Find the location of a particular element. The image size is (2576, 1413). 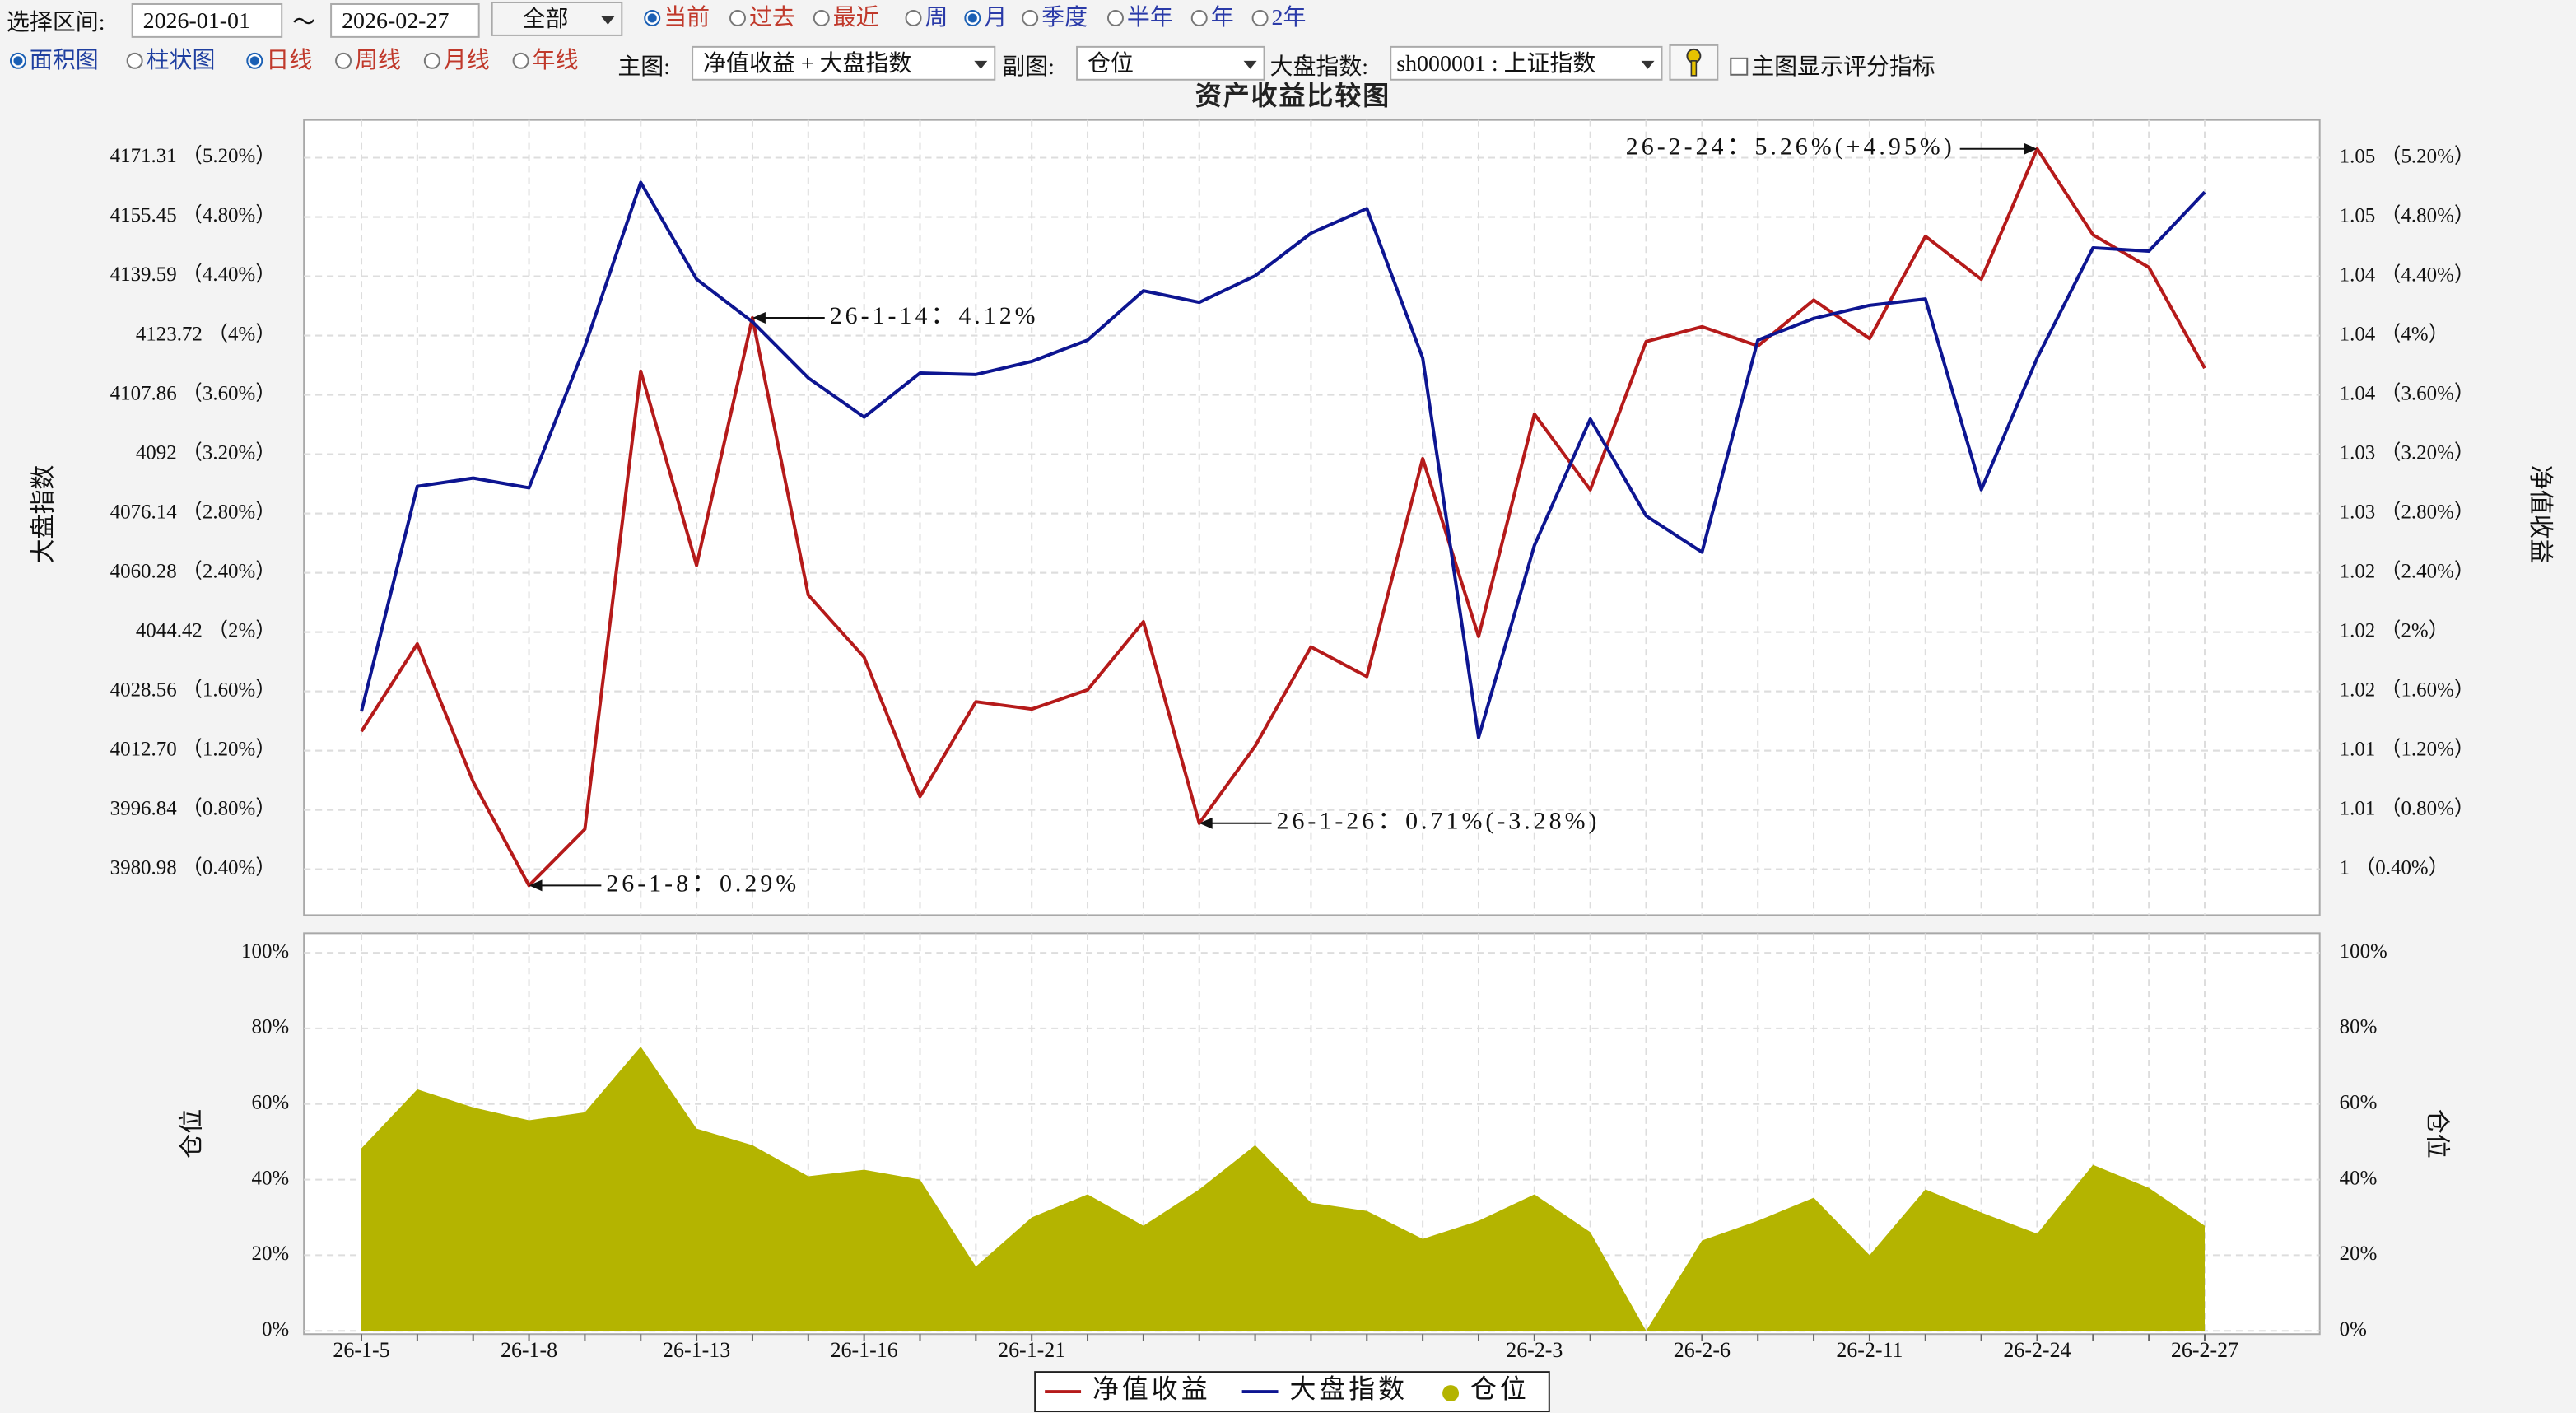

x-tick-label: 26-2-6 is located at coordinates (1703, 1350).